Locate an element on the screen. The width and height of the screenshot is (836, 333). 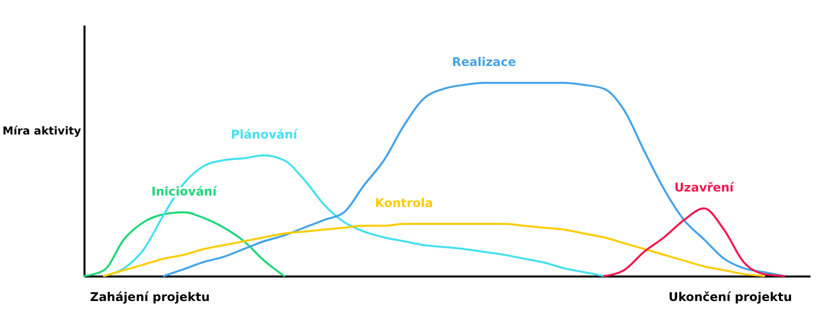
text: Ukončení projektu is located at coordinates (730, 297).